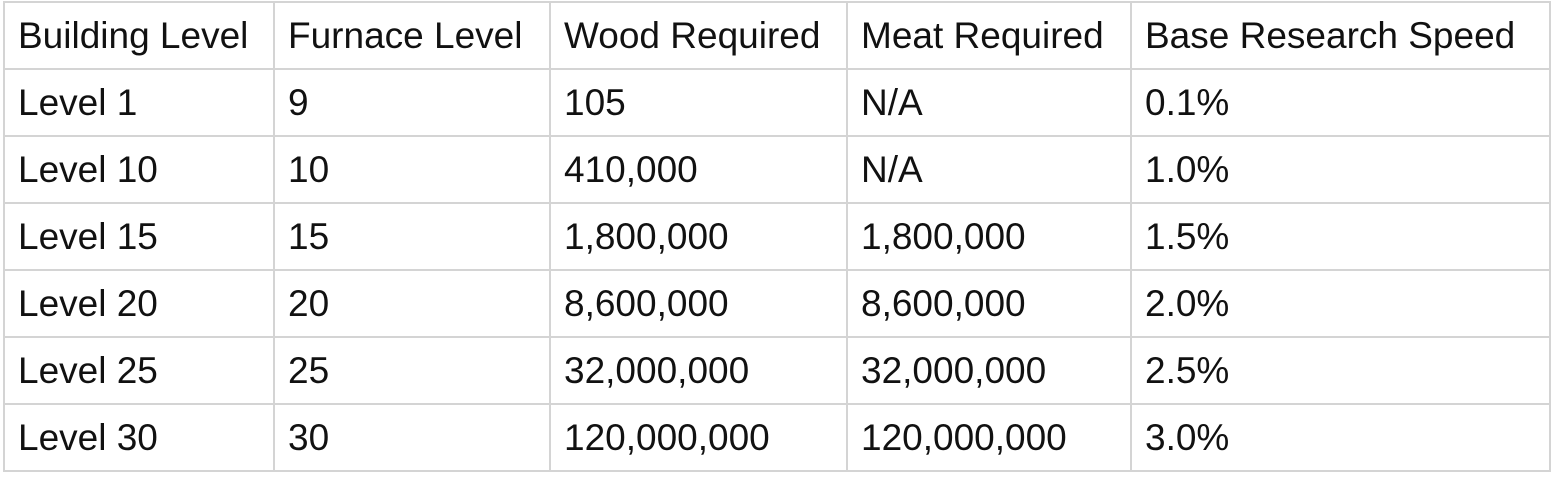 This screenshot has width=1553, height=500. What do you see at coordinates (1340, 236) in the screenshot?
I see `table-cell: 1.5%` at bounding box center [1340, 236].